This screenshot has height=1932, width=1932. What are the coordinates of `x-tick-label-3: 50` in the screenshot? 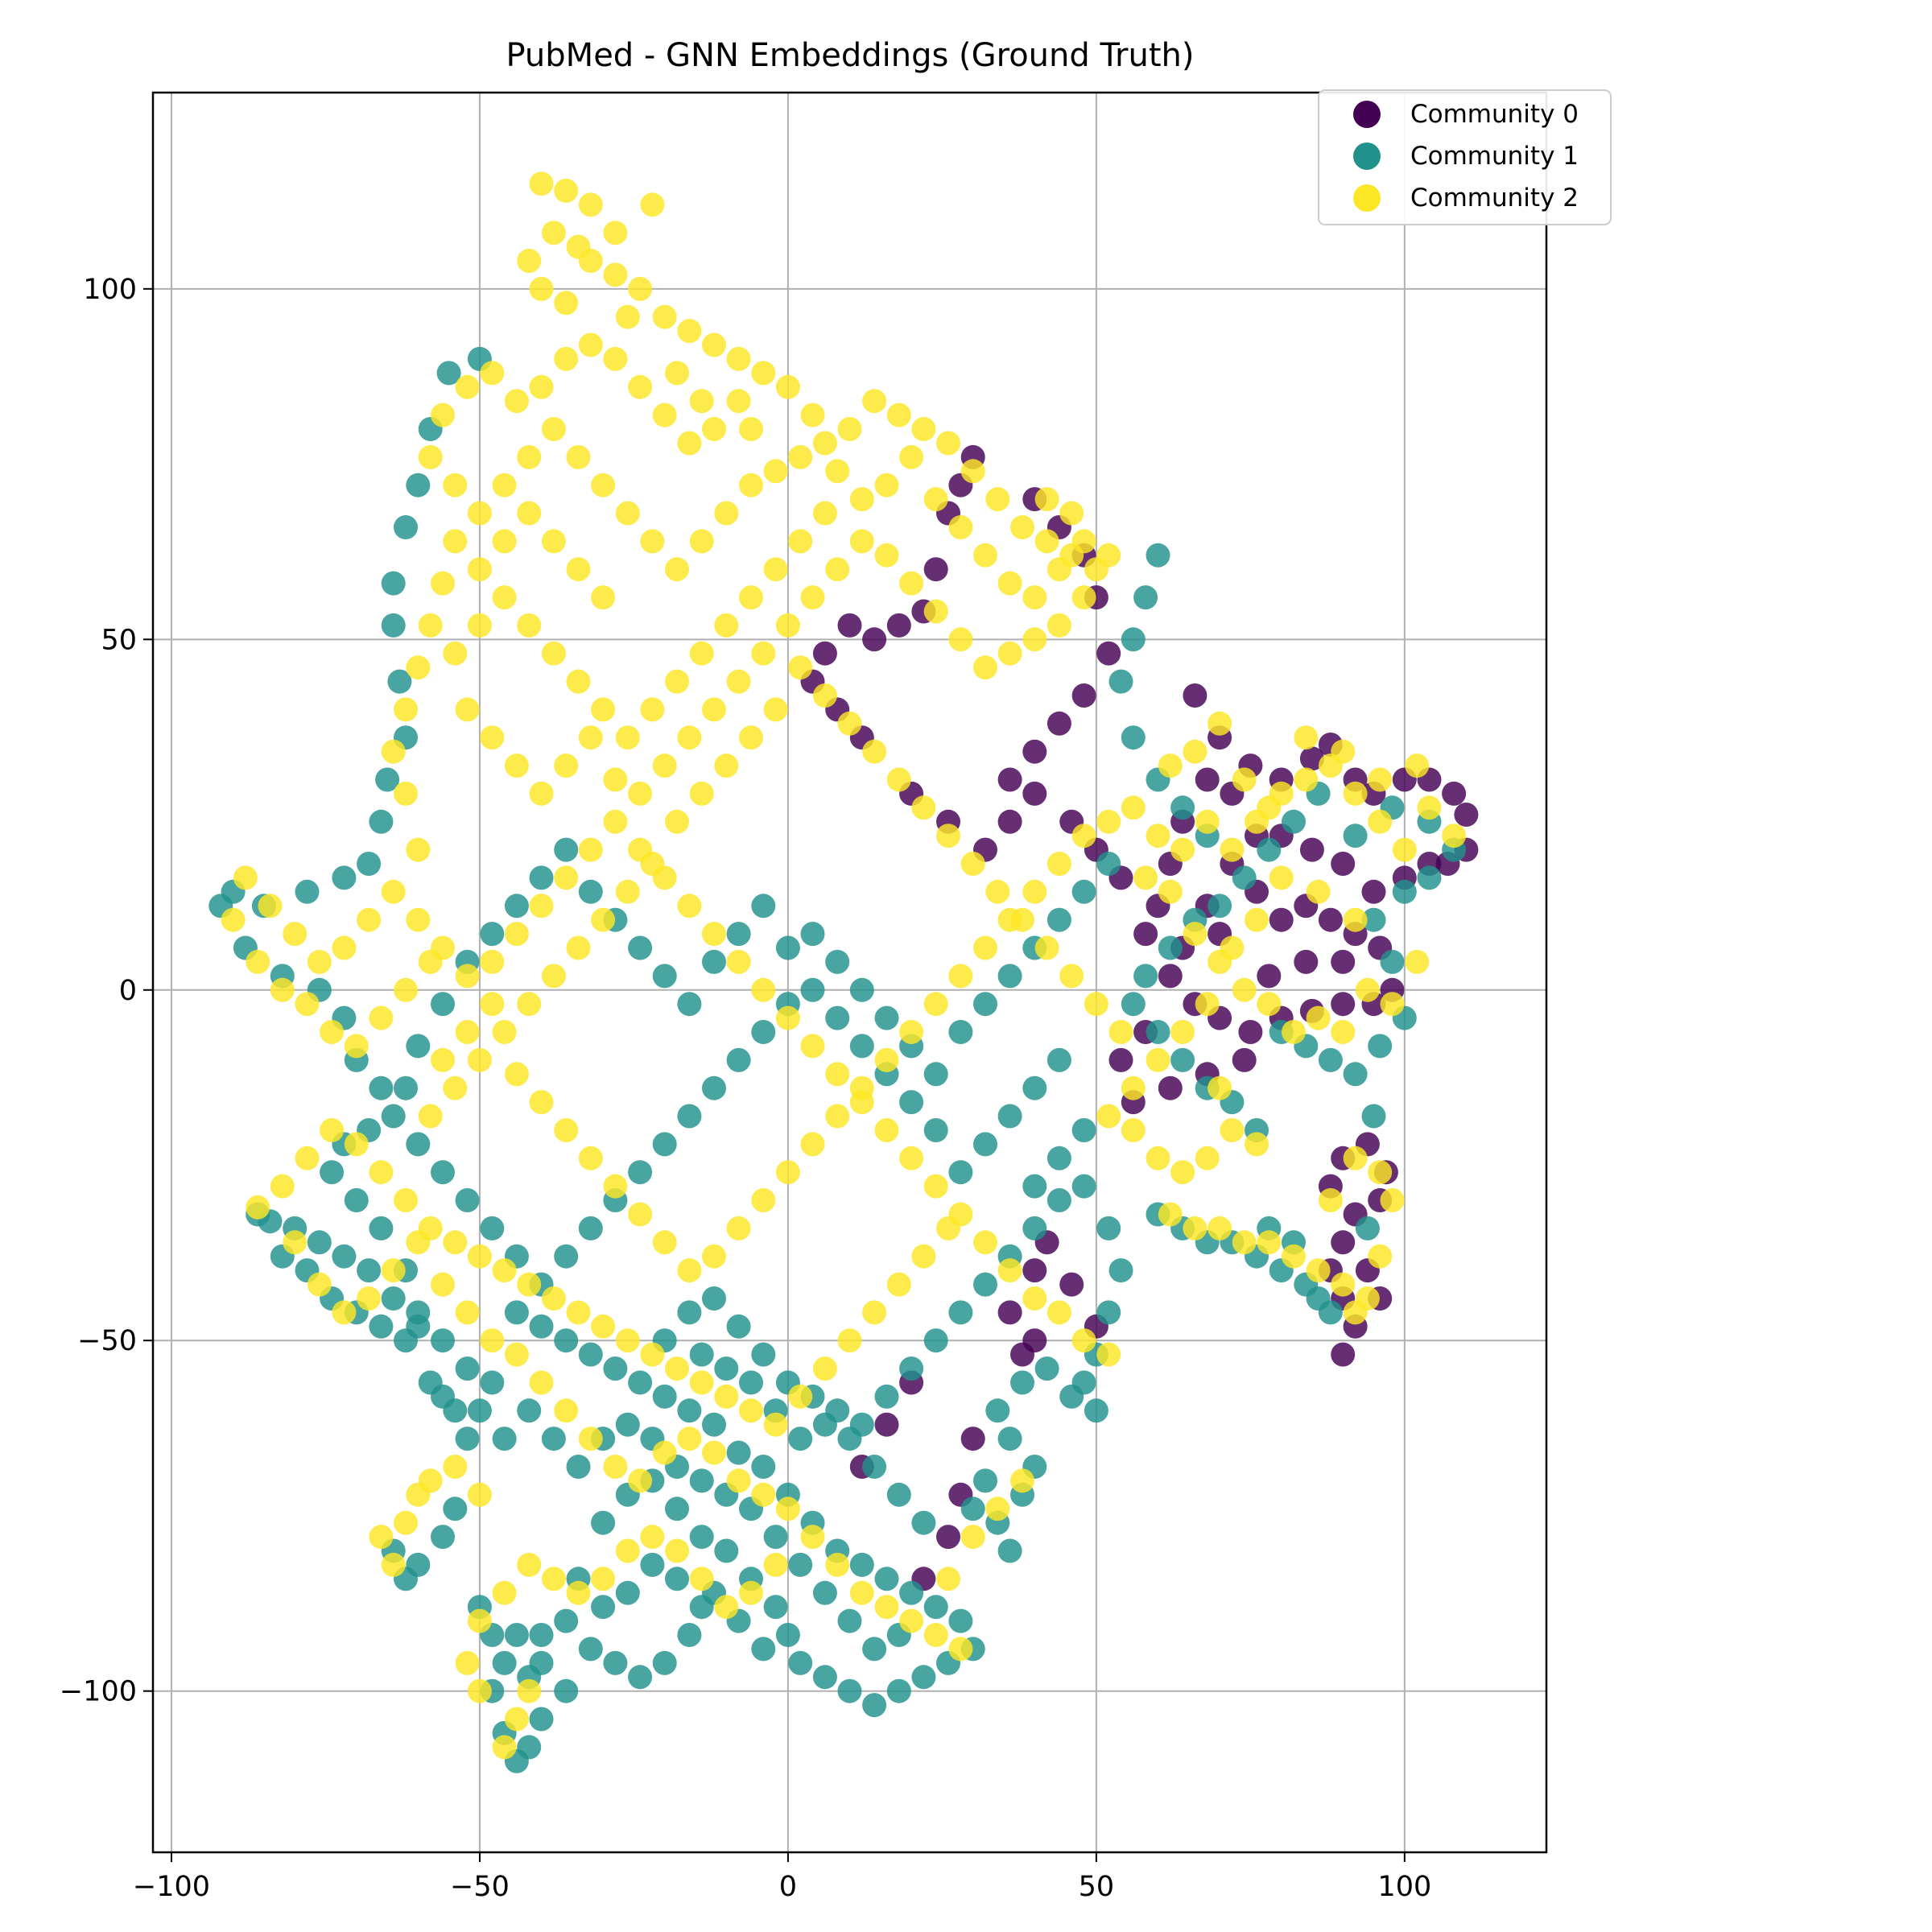 It's located at (1097, 1887).